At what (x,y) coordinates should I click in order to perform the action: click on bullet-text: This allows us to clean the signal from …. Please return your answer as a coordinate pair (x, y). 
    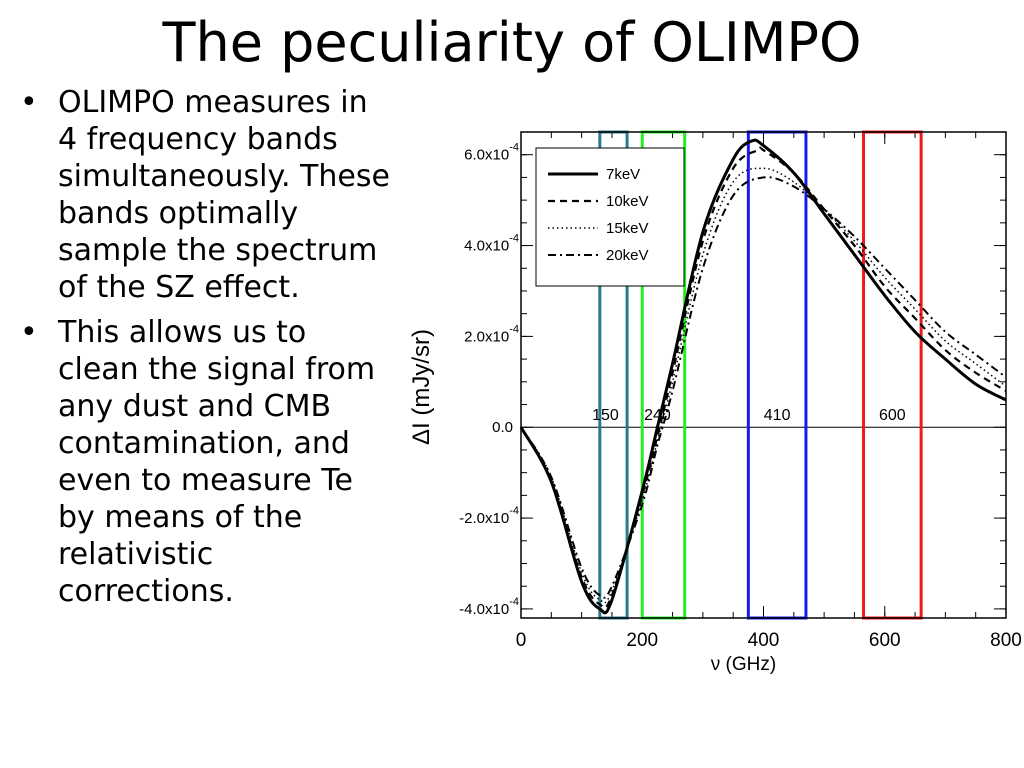
    Looking at the image, I should click on (217, 462).